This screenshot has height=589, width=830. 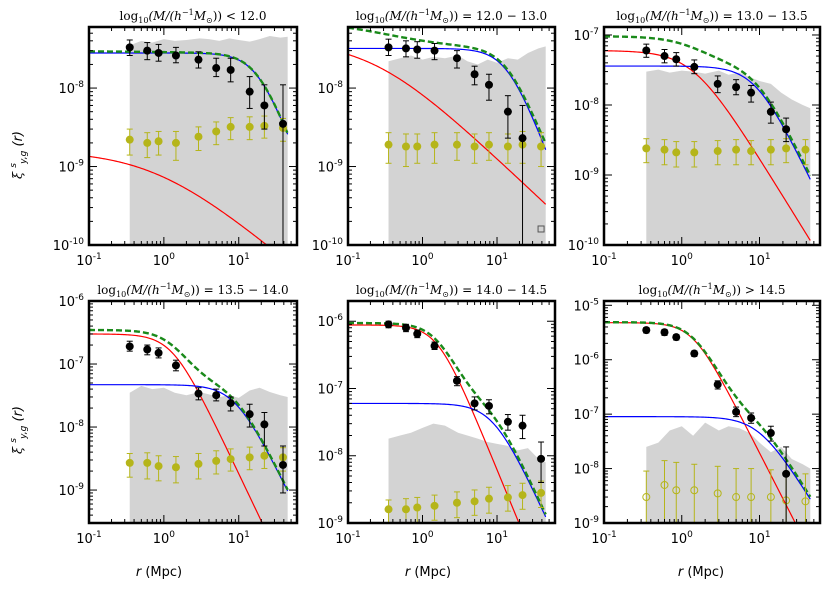 I want to click on y-tick-exp: -5, so click(x=594, y=302).